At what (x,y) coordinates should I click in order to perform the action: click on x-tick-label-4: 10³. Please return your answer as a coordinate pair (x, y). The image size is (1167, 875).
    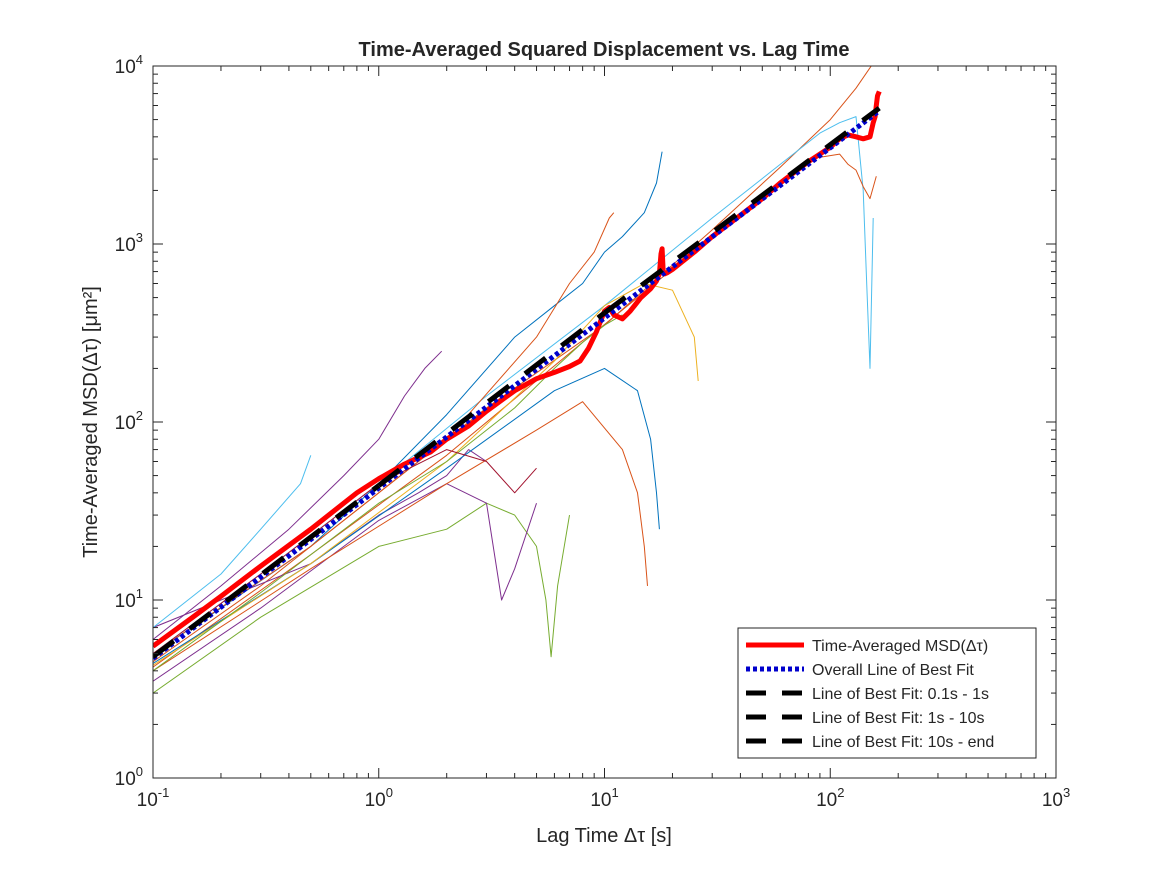
    Looking at the image, I should click on (1056, 798).